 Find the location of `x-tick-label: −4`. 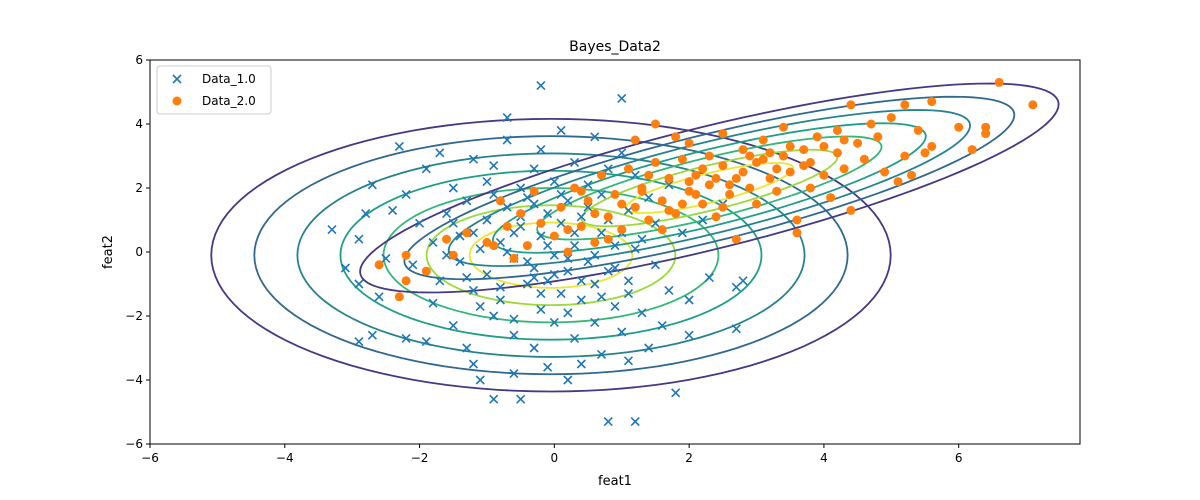

x-tick-label: −4 is located at coordinates (285, 458).